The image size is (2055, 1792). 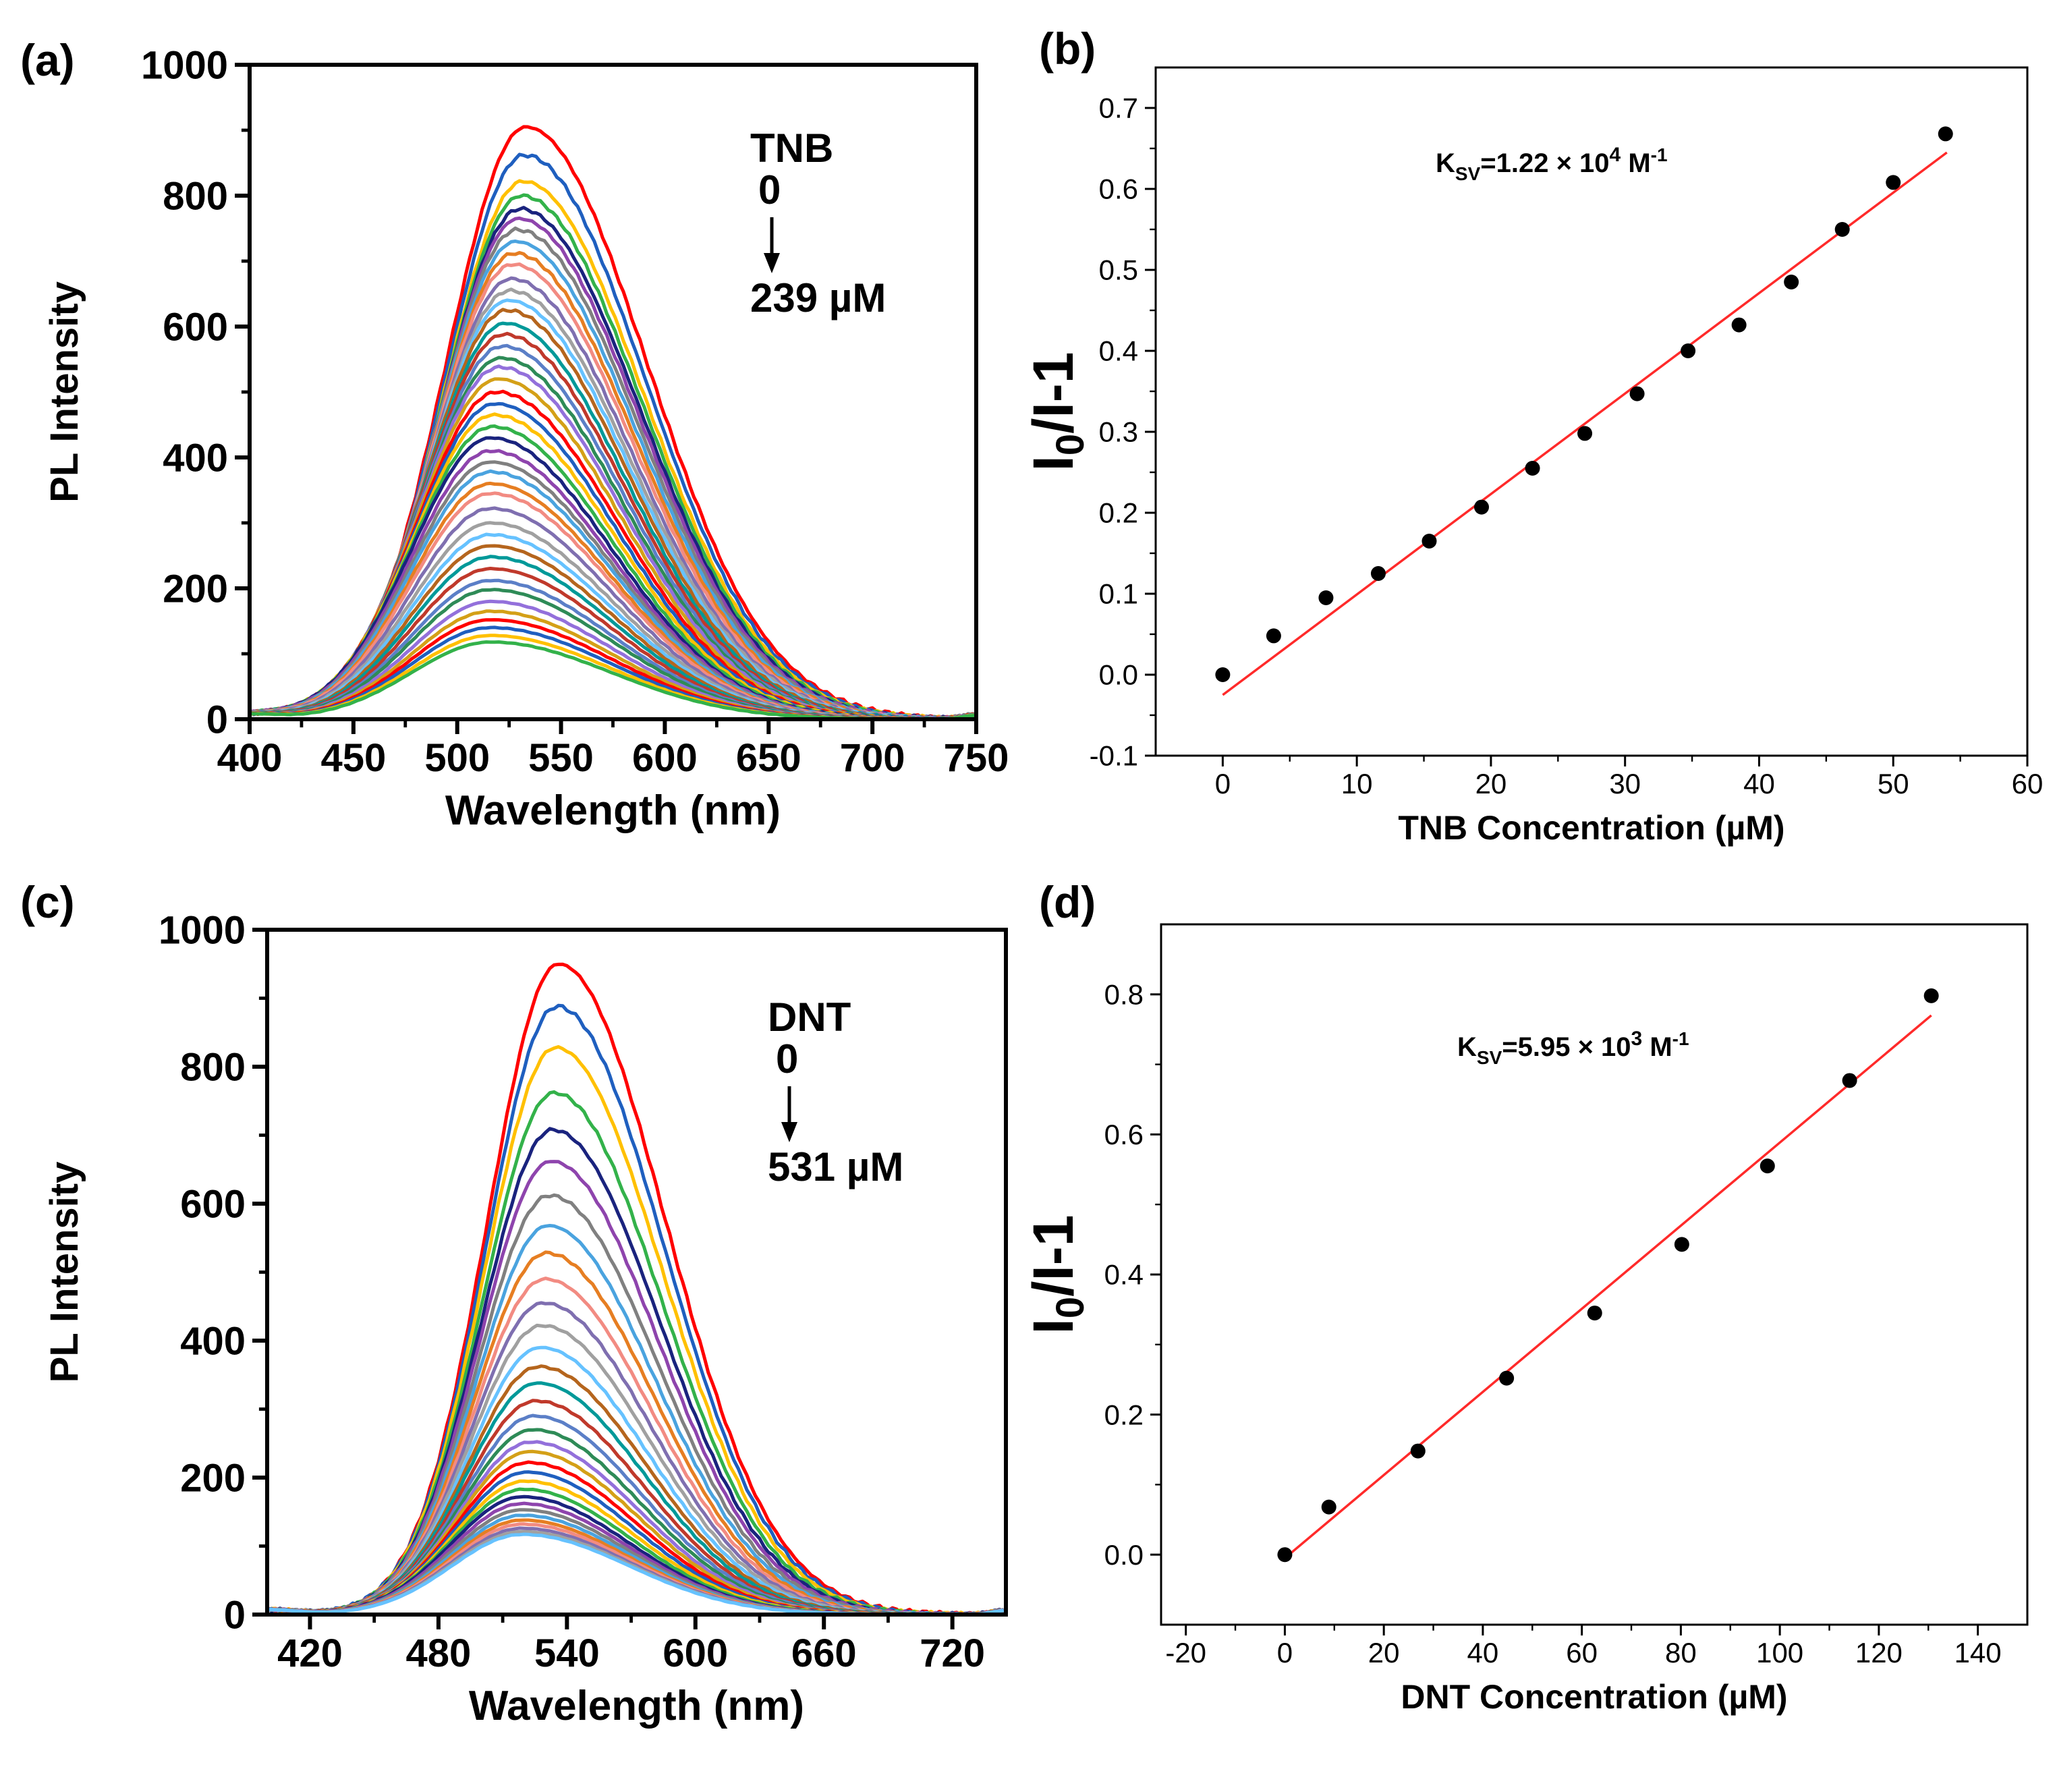 What do you see at coordinates (1056, 412) in the screenshot?
I see `y-axis-label: I0/I-1` at bounding box center [1056, 412].